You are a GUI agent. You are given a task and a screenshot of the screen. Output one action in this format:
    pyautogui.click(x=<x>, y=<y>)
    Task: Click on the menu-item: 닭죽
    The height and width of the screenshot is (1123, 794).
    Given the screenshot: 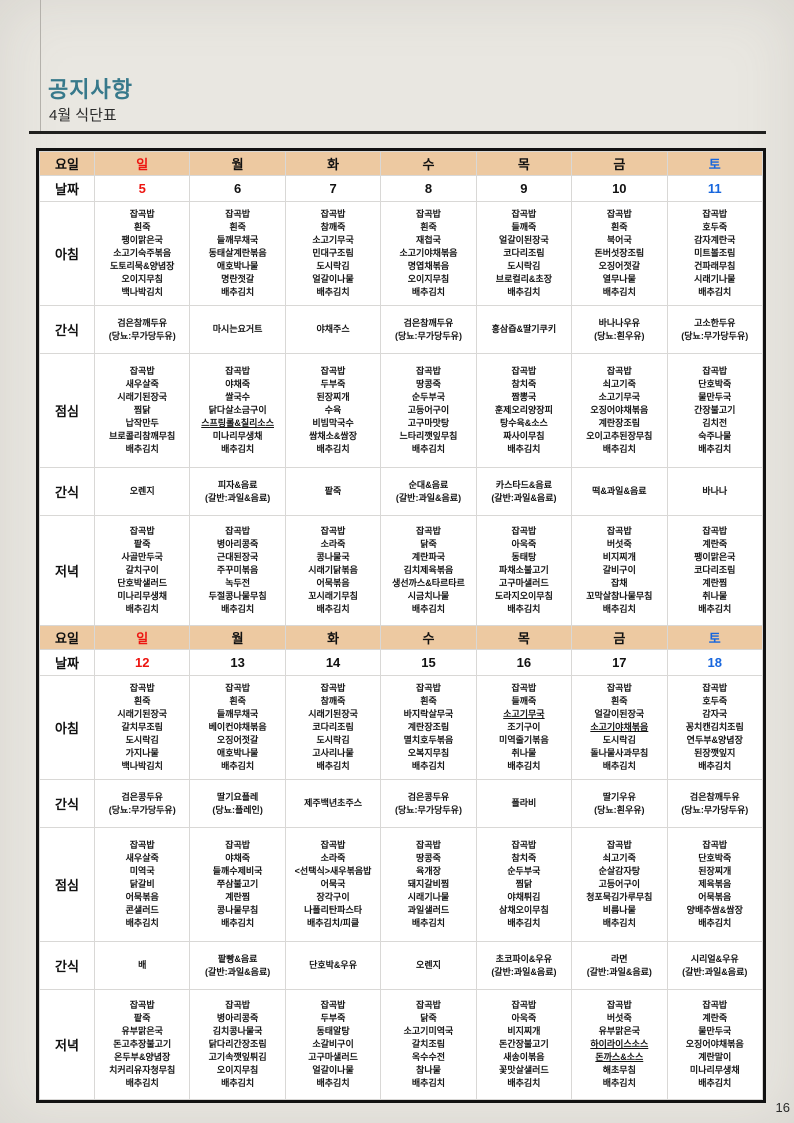 What is the action you would take?
    pyautogui.click(x=428, y=544)
    